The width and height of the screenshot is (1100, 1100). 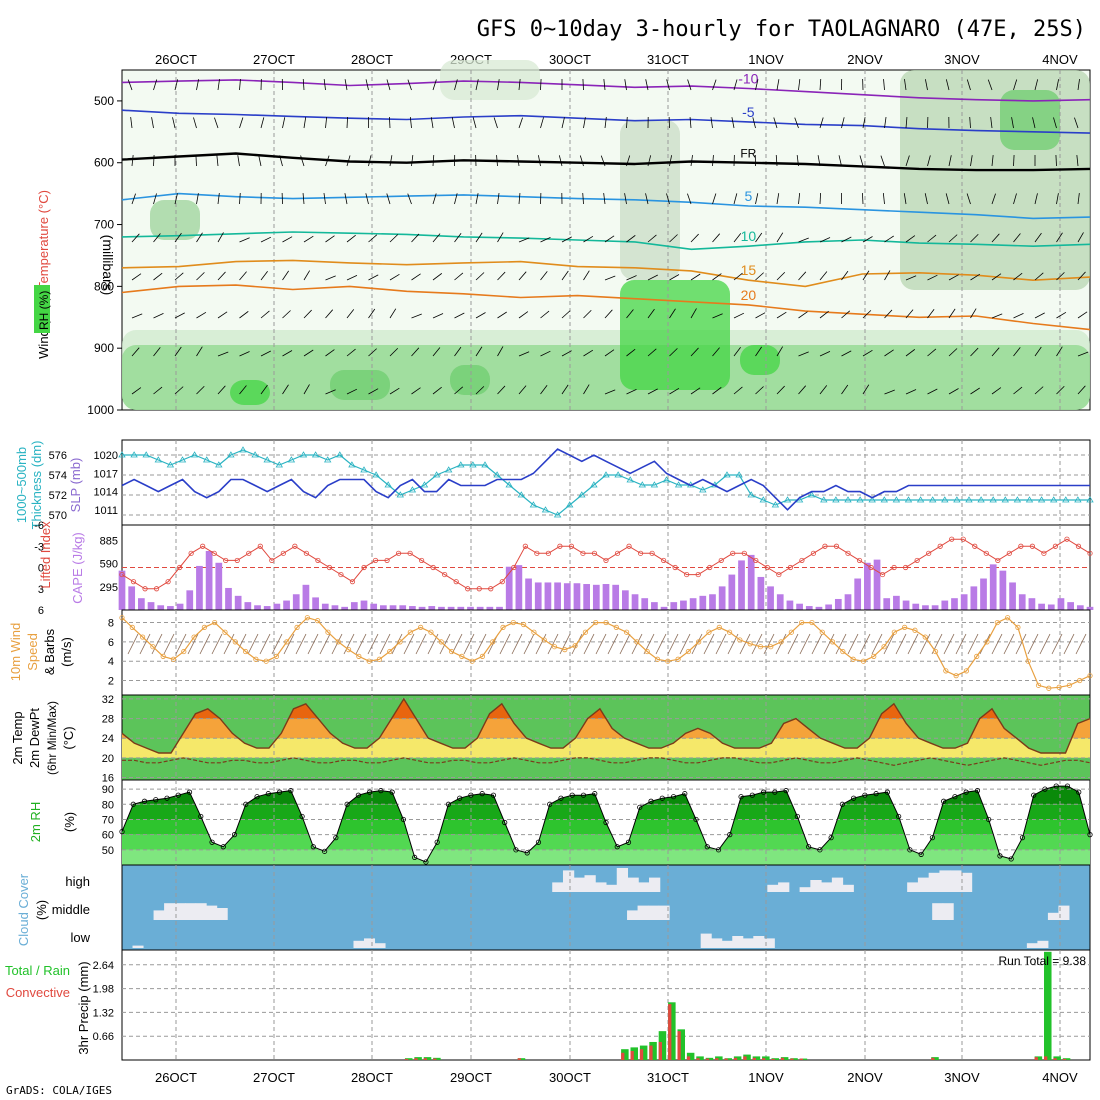 I want to click on thickness-tick-label: 570, so click(x=58, y=516).